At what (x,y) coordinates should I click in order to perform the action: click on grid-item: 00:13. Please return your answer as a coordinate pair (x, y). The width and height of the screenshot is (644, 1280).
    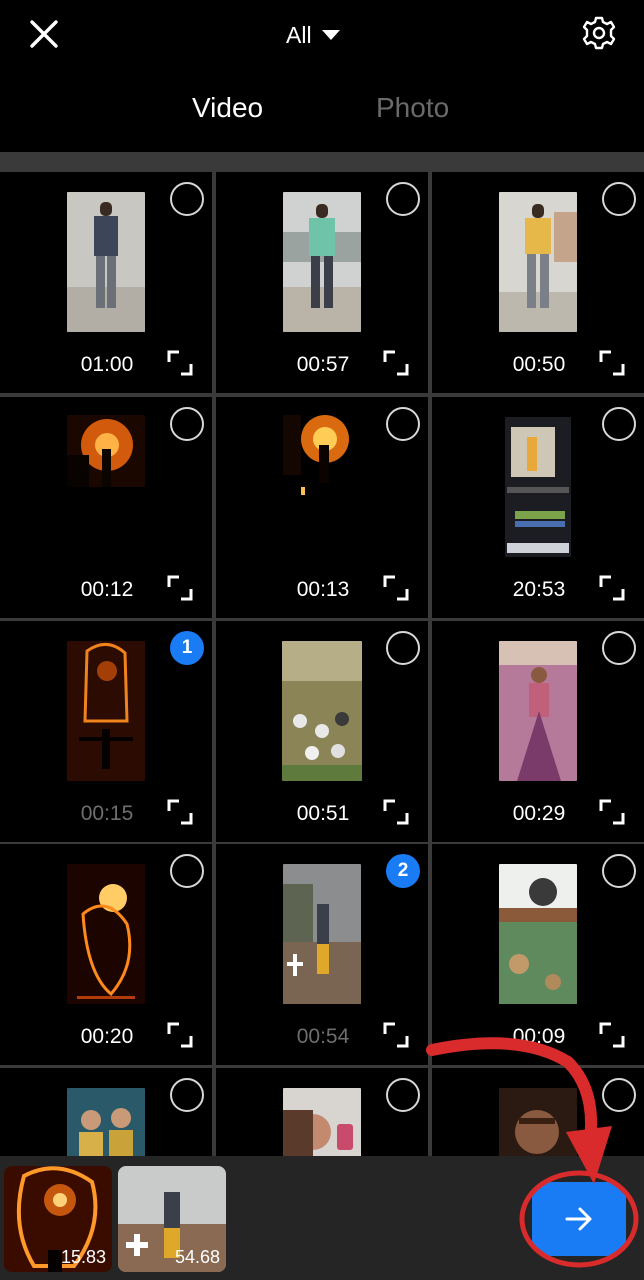
    Looking at the image, I should click on (322, 507).